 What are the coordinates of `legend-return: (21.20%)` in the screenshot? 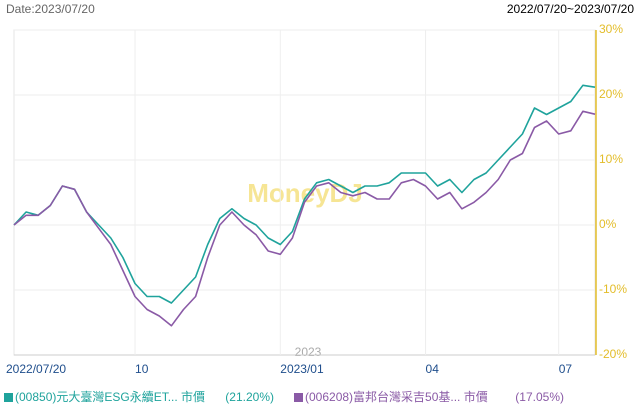 It's located at (249, 397).